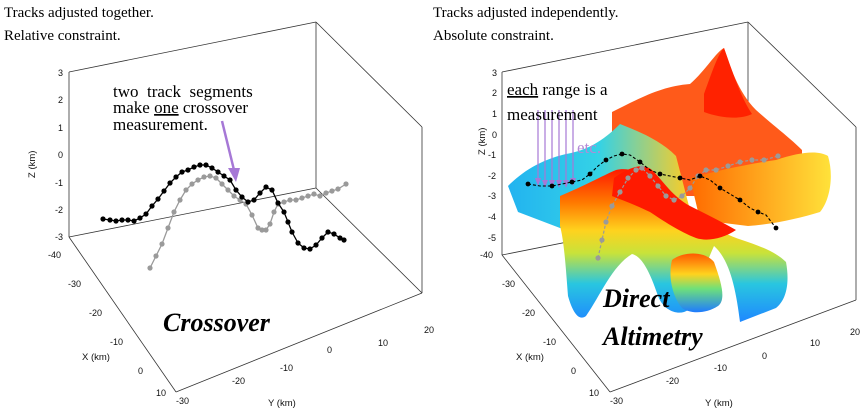  What do you see at coordinates (286, 368) in the screenshot?
I see `y-tick-label: -10` at bounding box center [286, 368].